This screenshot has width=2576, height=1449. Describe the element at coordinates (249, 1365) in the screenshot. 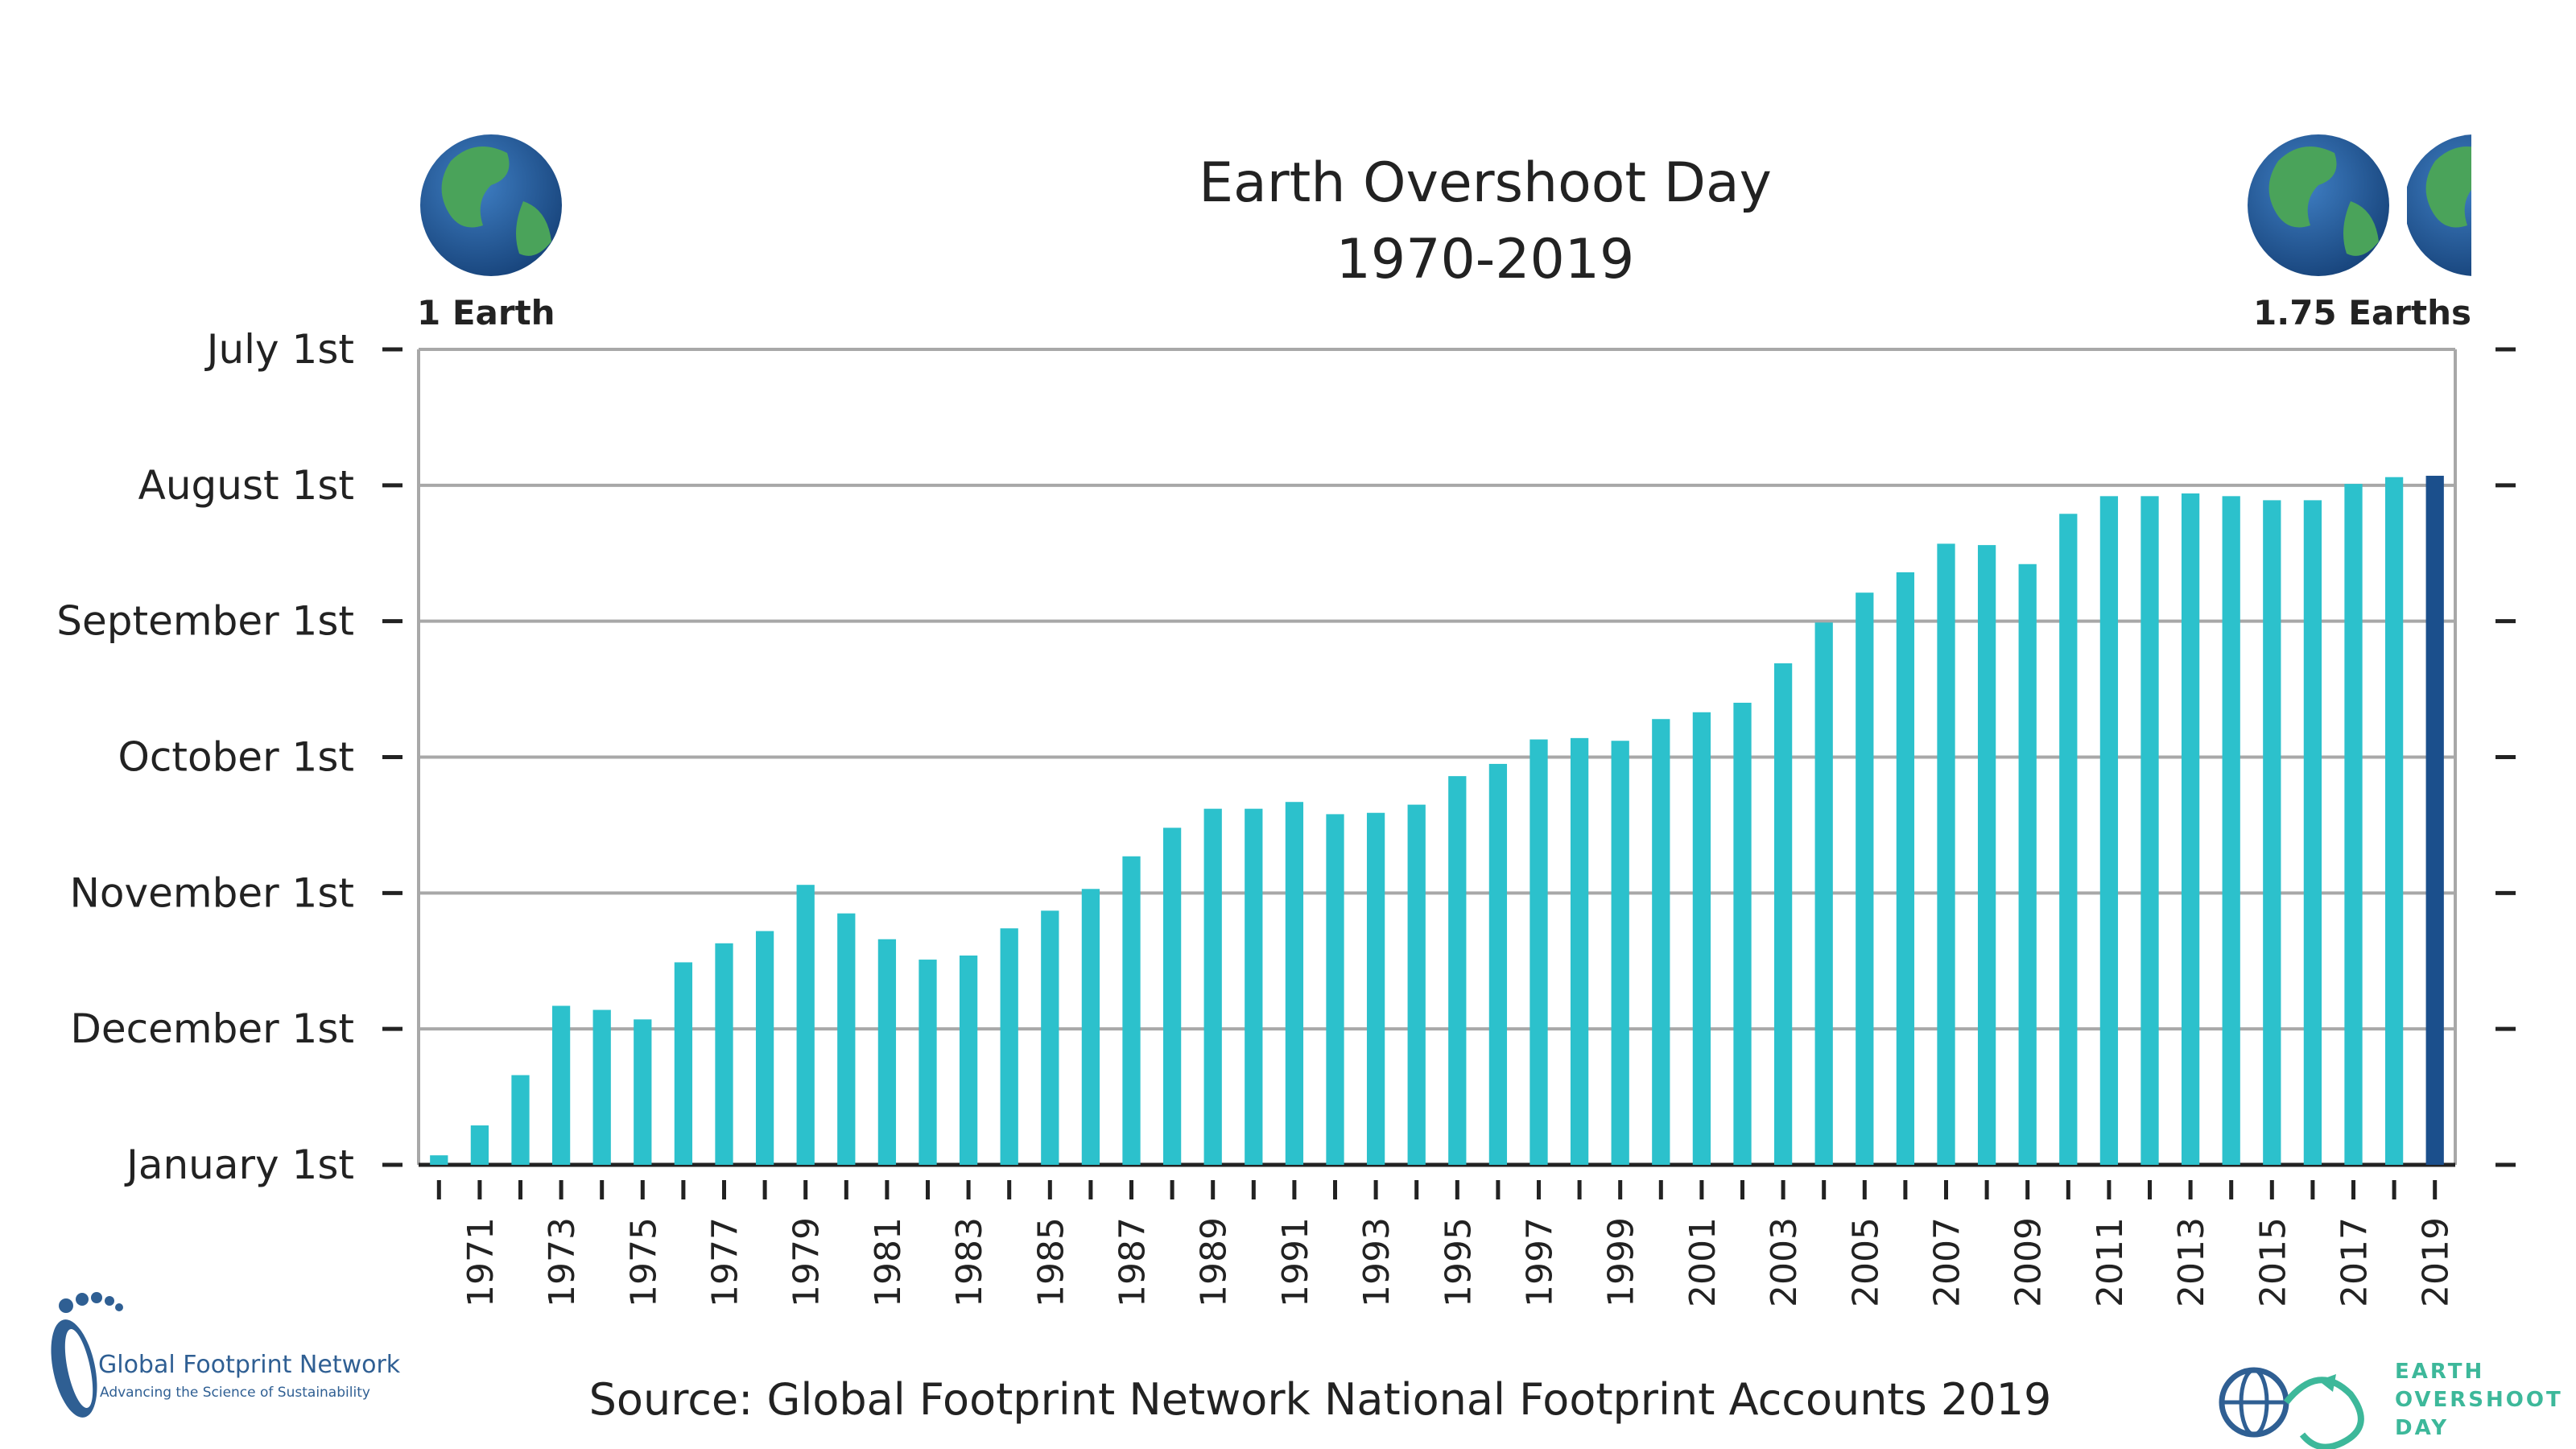

I see `gfn-logo-name: Global Footprint Network` at that location.